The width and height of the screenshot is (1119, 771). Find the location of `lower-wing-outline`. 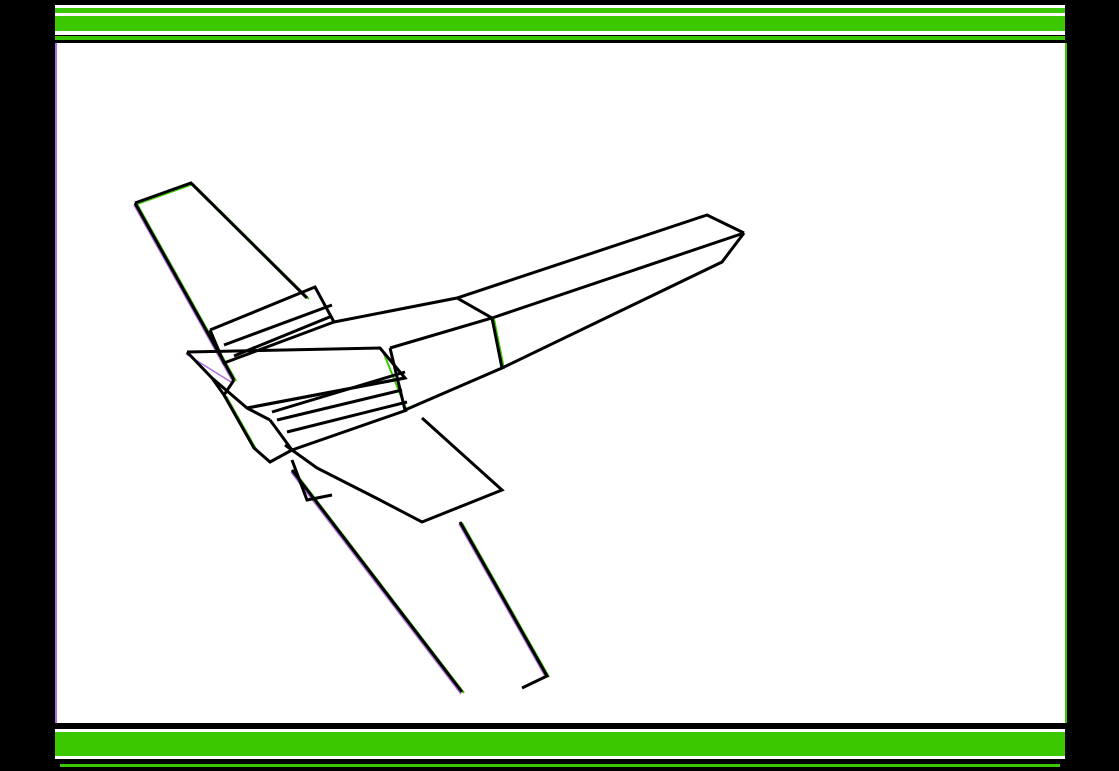

lower-wing-outline is located at coordinates (377, 581).